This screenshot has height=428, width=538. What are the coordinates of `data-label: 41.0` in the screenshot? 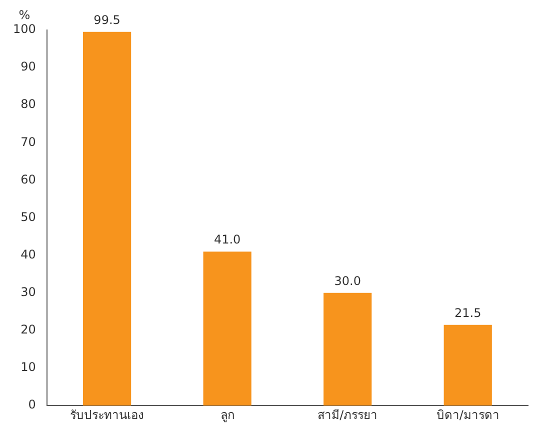 It's located at (227, 239).